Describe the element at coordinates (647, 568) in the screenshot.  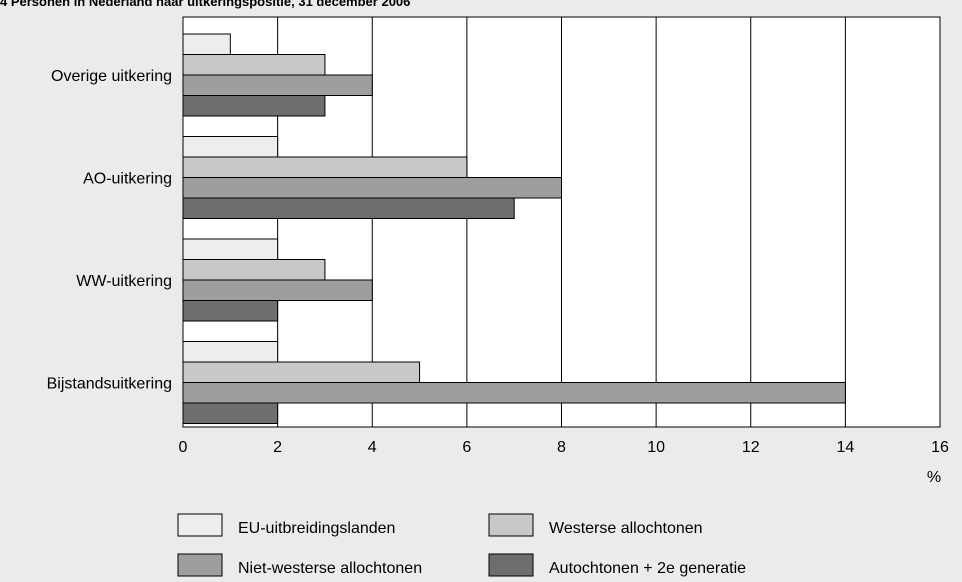
I see `legend-label: Autochtonen + 2e generatie` at that location.